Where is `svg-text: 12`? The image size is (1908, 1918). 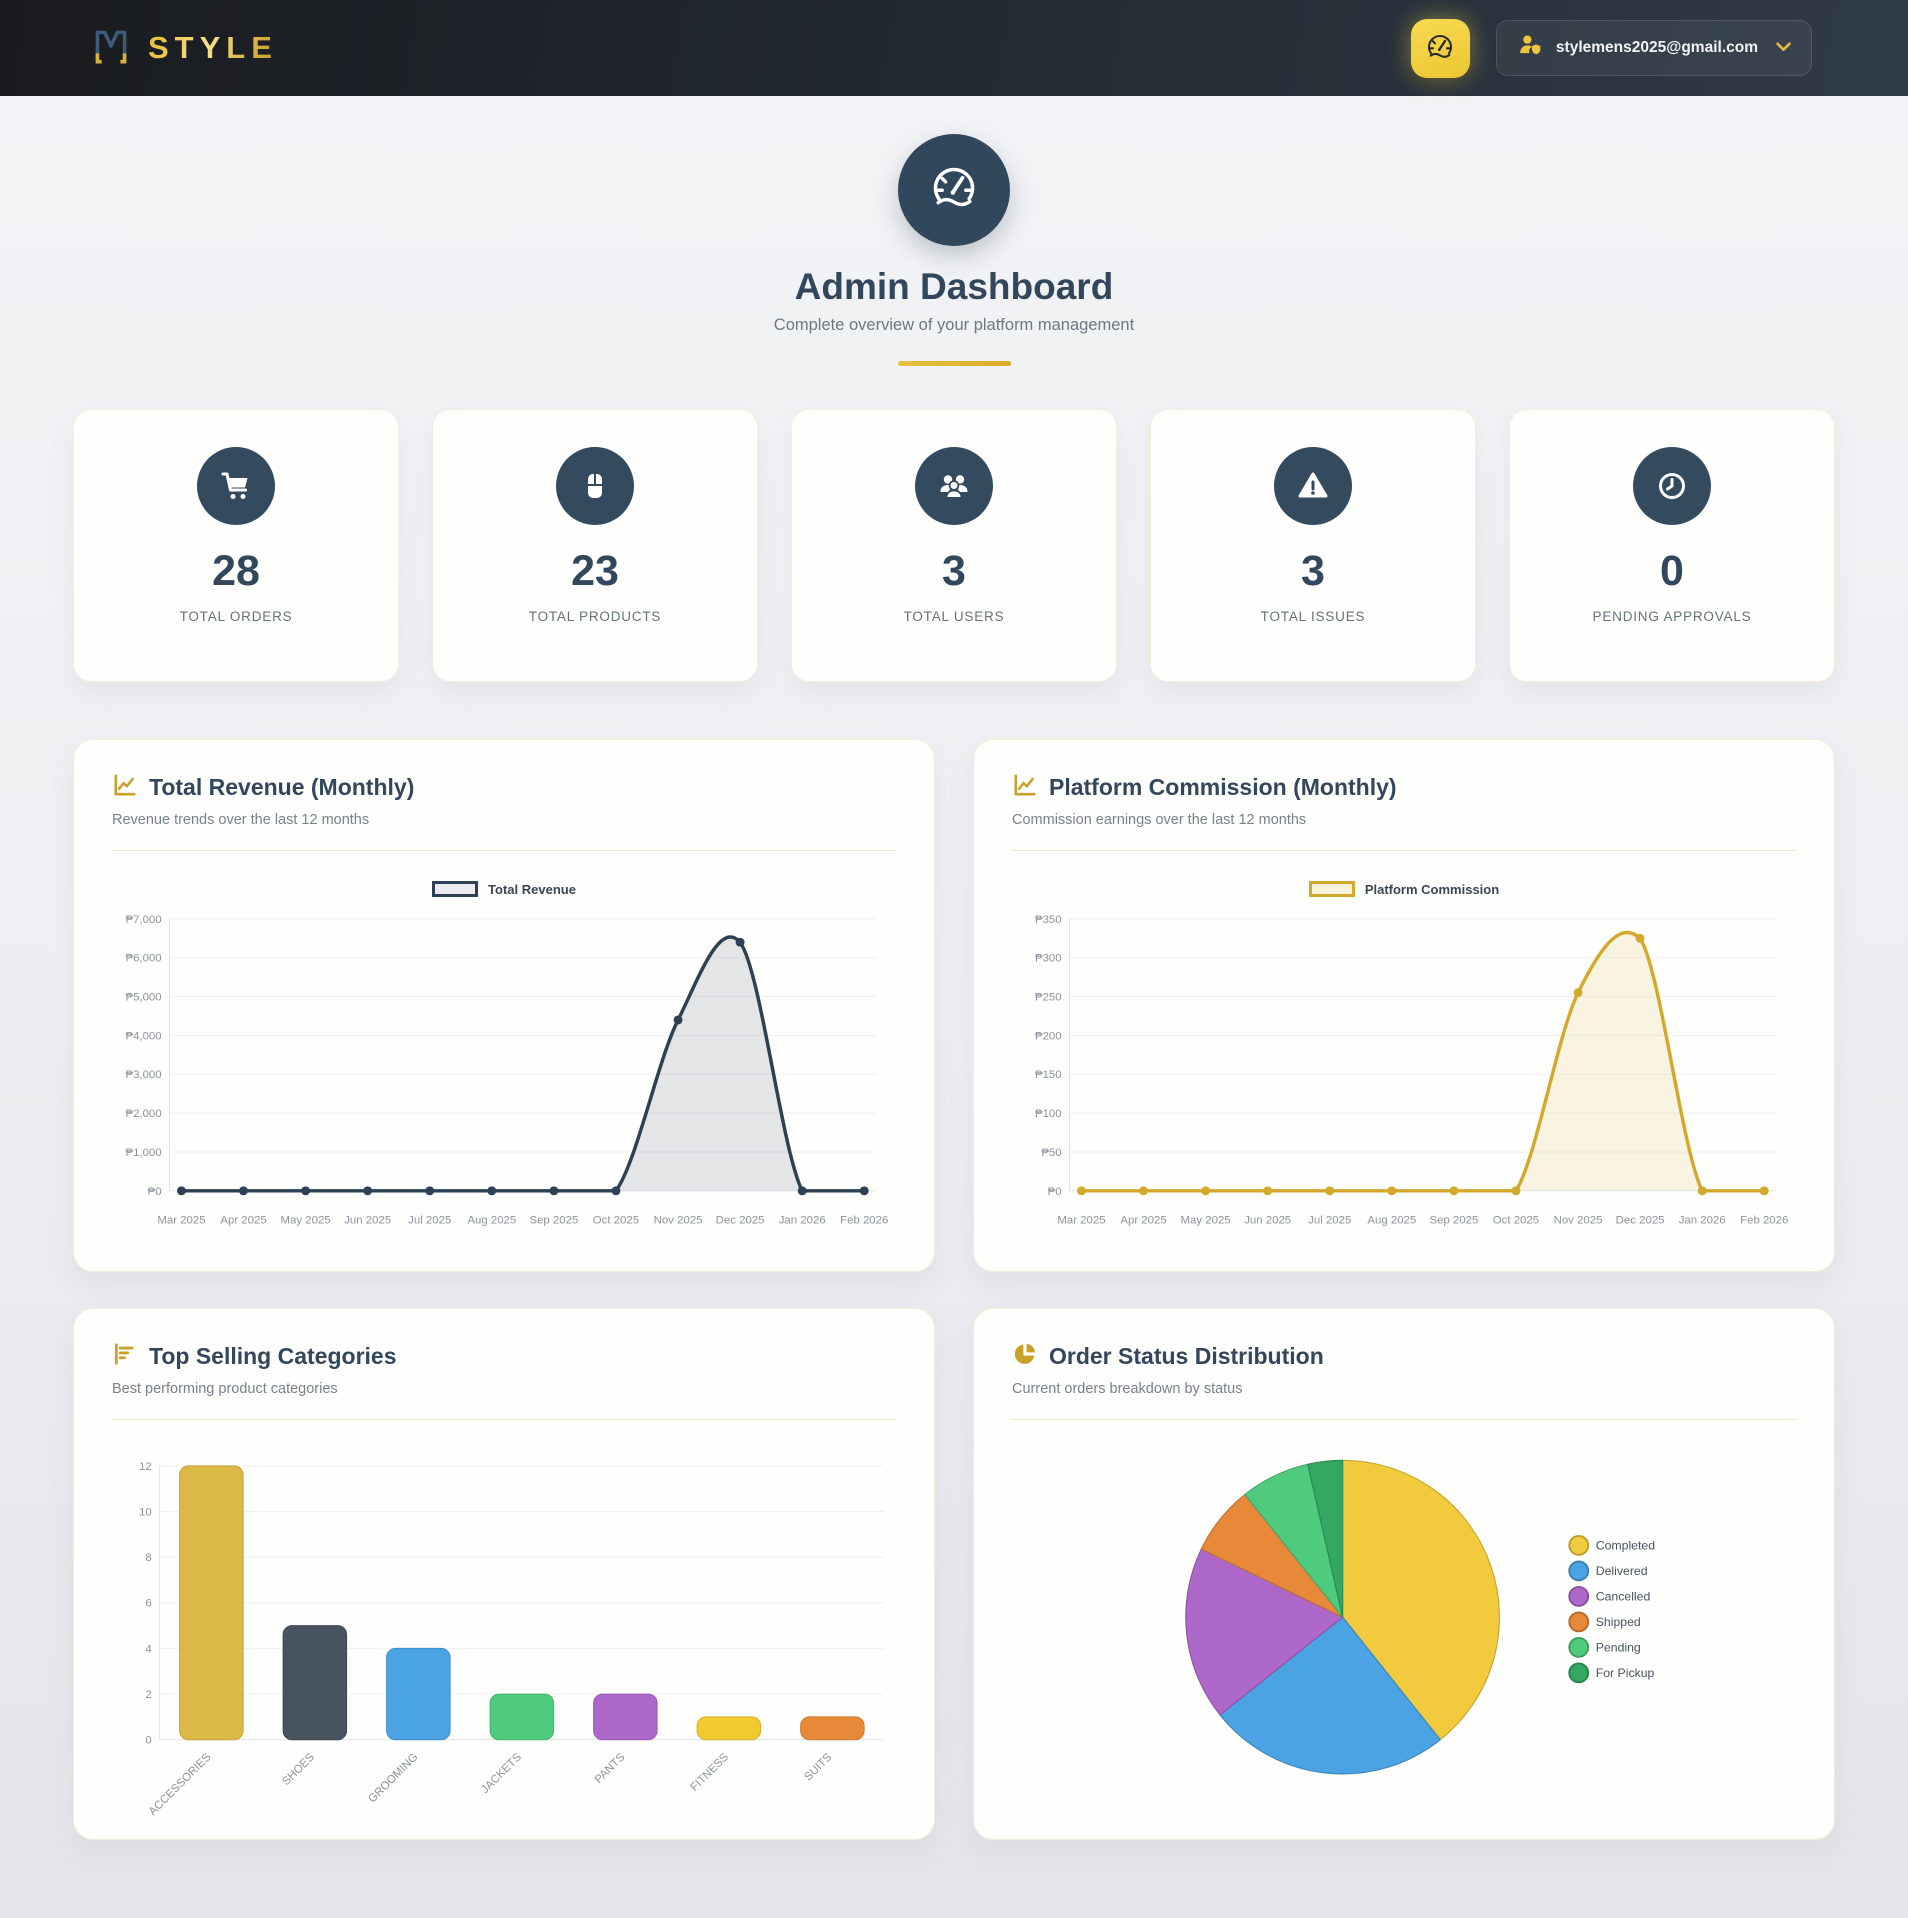 svg-text: 12 is located at coordinates (145, 1467).